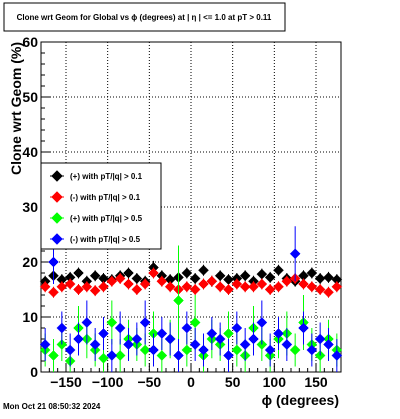  I want to click on x-tick-label: −50, so click(149, 382).